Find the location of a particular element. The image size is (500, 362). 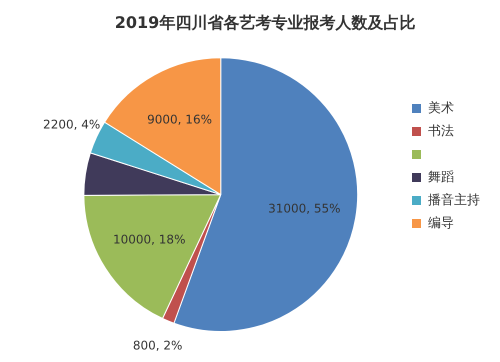

chart-title: 2019年四川省各艺考专业报考人数及占比 is located at coordinates (265, 22).